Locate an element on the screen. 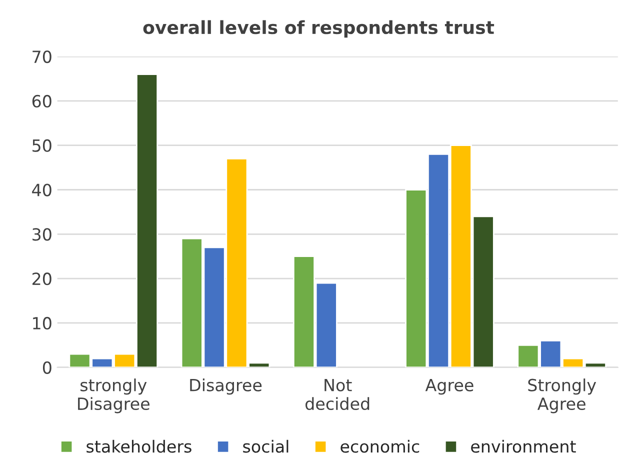 This screenshot has width=637, height=471. legend-label: environment is located at coordinates (523, 446).